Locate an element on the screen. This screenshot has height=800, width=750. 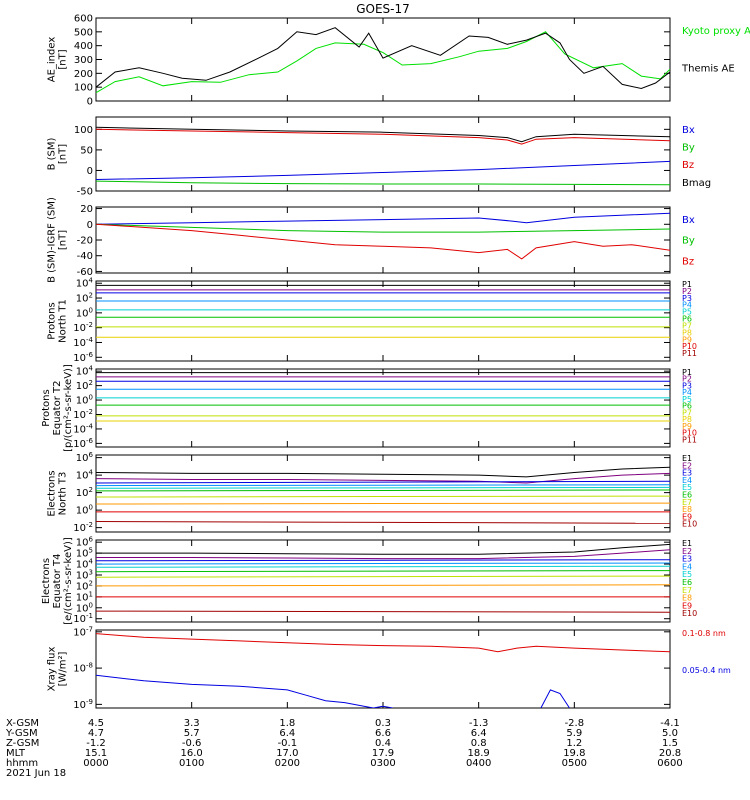
legend-entry: E1 is located at coordinates (687, 543).